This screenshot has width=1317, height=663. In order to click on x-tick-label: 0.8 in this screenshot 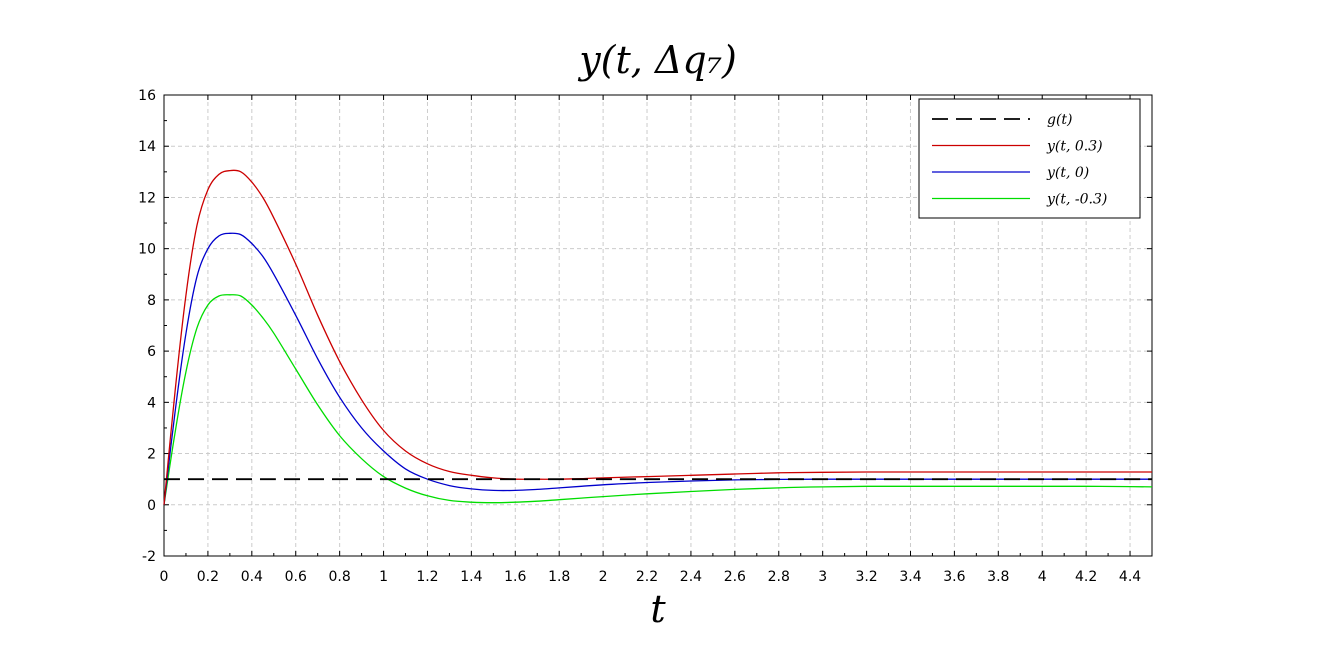, I will do `click(340, 577)`.